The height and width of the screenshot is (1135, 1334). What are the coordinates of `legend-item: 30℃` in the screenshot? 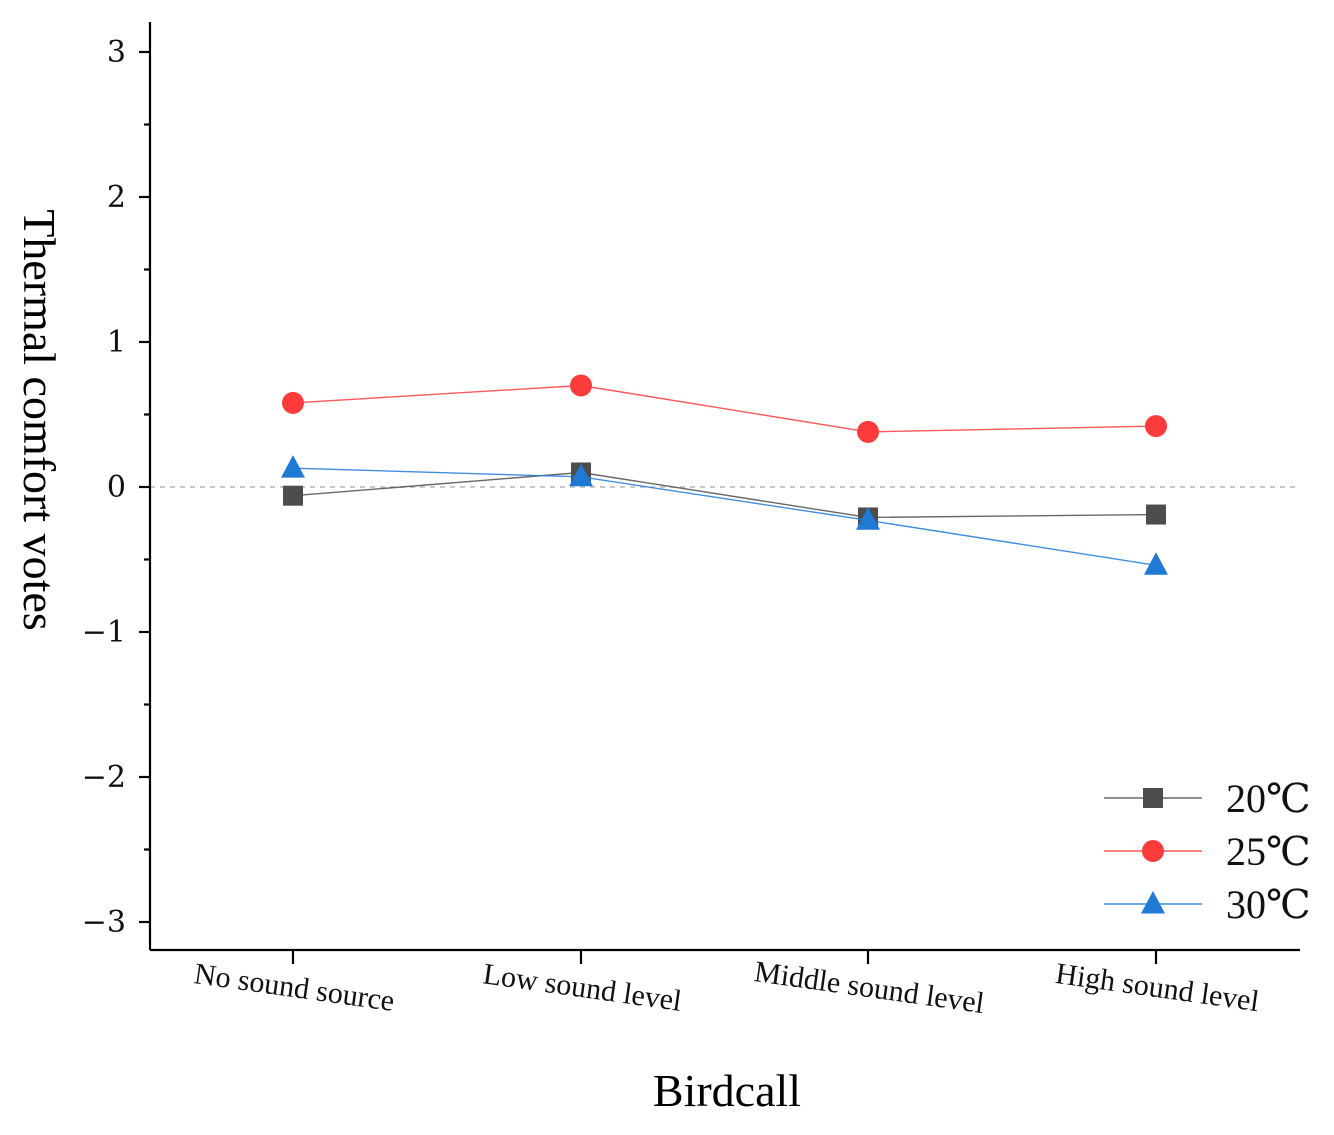 It's located at (1207, 904).